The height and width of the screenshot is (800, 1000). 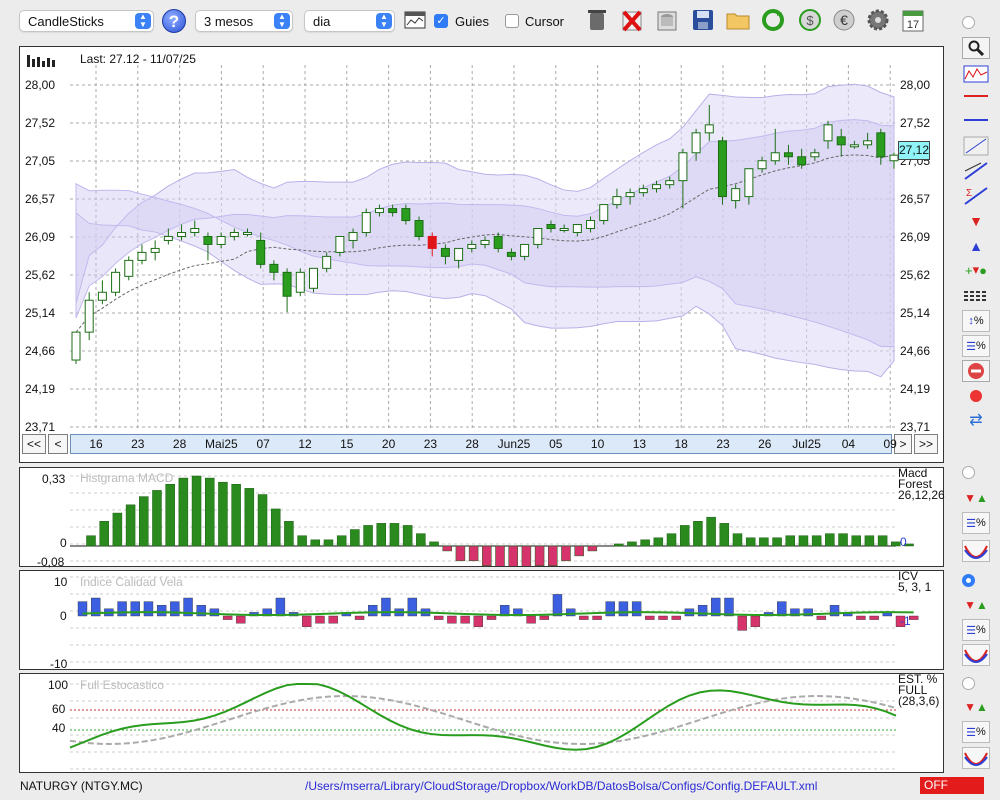 What do you see at coordinates (174, 21) in the screenshot?
I see `help-icon: ?` at bounding box center [174, 21].